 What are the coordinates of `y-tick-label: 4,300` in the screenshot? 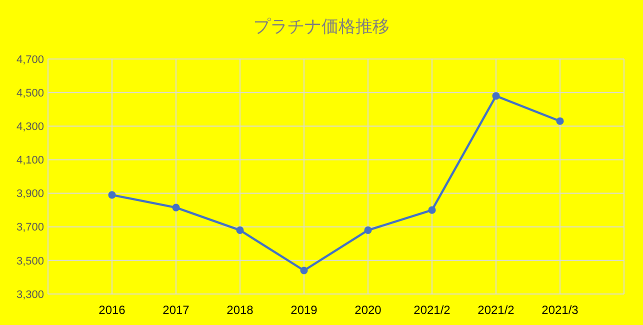 It's located at (30, 126).